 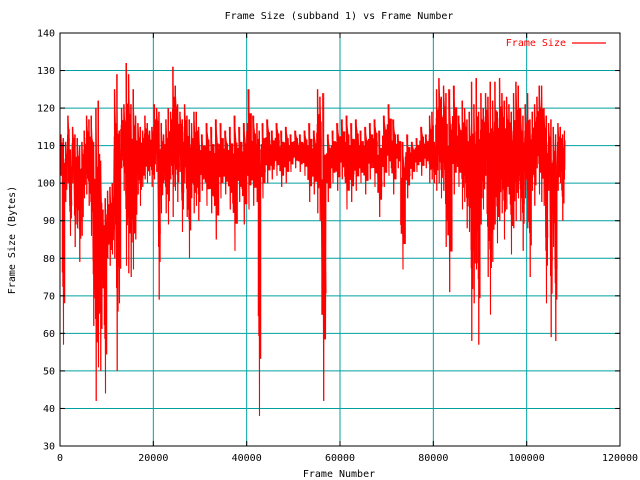 What do you see at coordinates (340, 458) in the screenshot?
I see `x-tick-label-3: 60000` at bounding box center [340, 458].